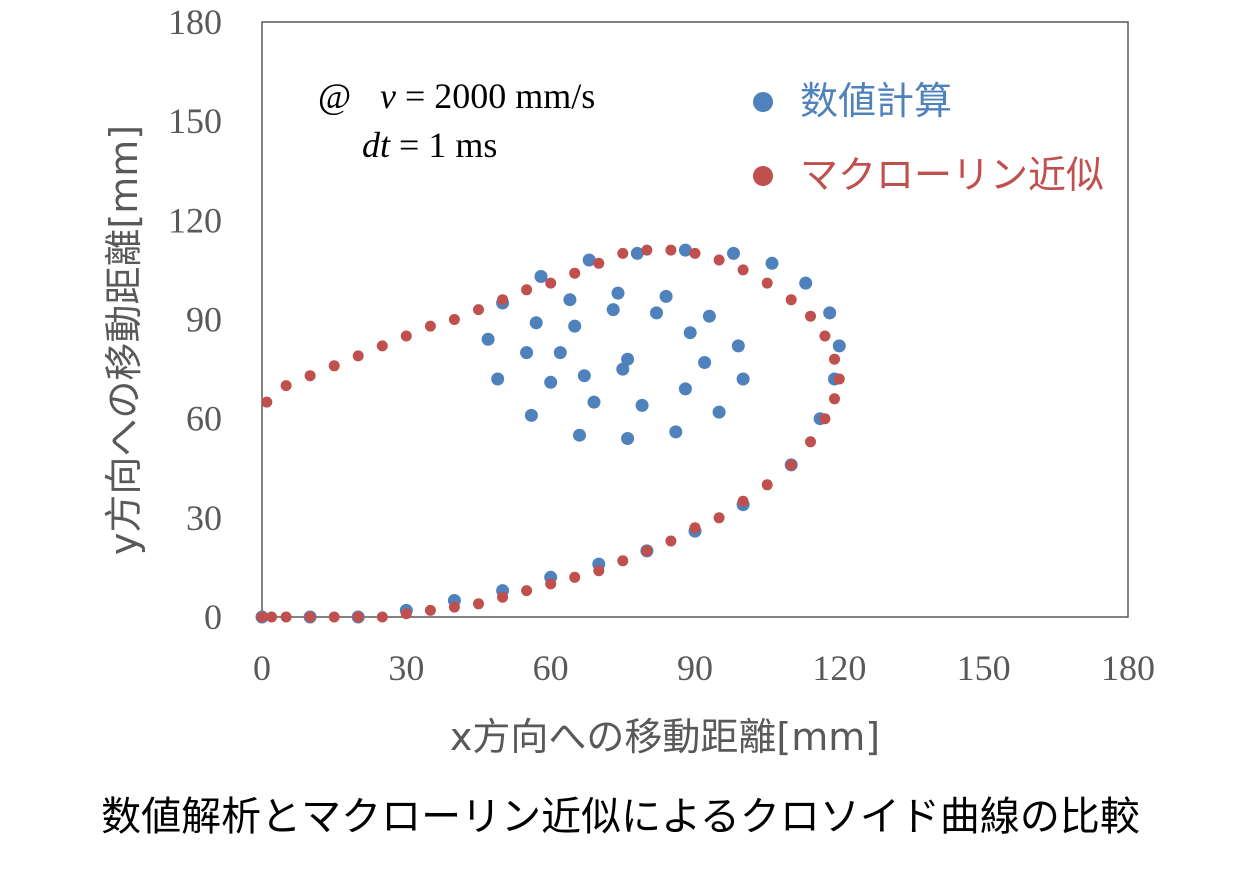 The height and width of the screenshot is (869, 1241). What do you see at coordinates (406, 668) in the screenshot?
I see `x-tick-label: 30` at bounding box center [406, 668].